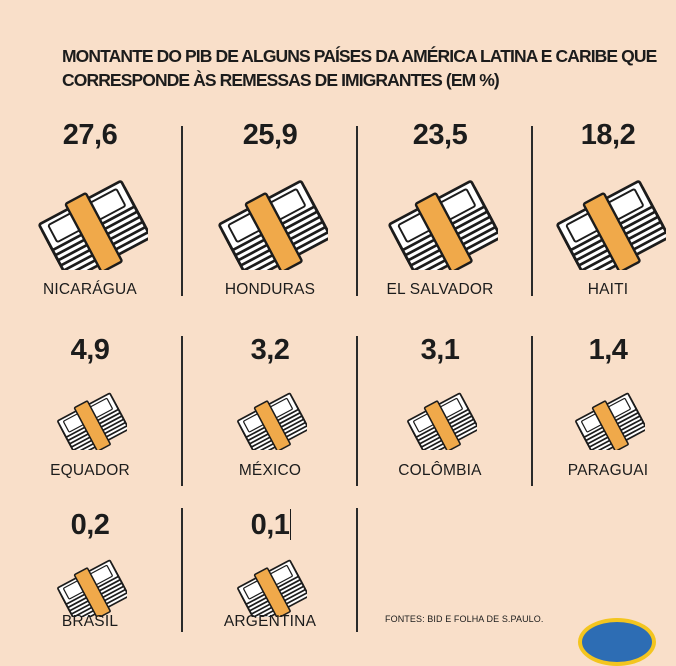 This screenshot has height=666, width=676. What do you see at coordinates (270, 135) in the screenshot?
I see `value-label: 25,9` at bounding box center [270, 135].